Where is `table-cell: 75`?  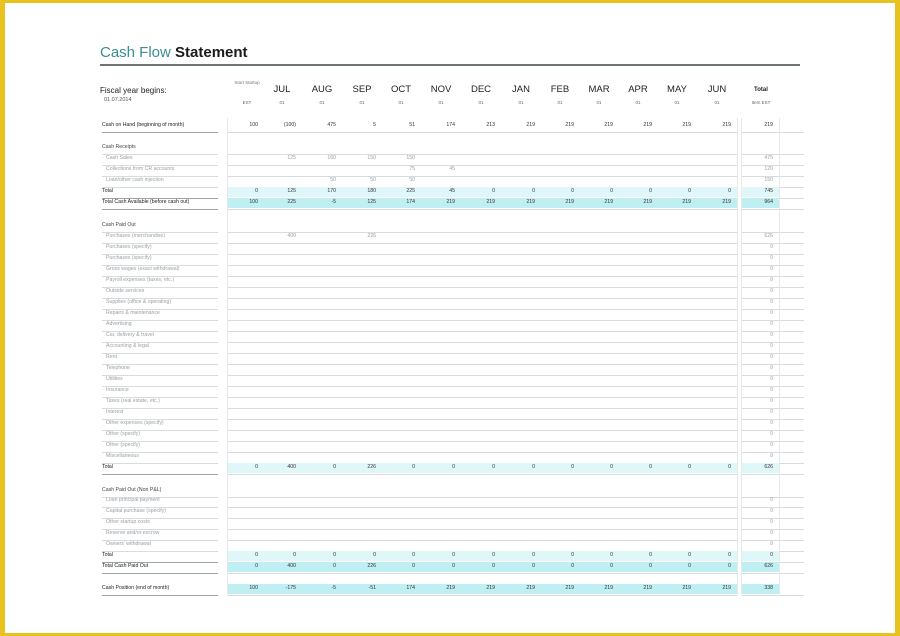
table-cell: 75 is located at coordinates (412, 169).